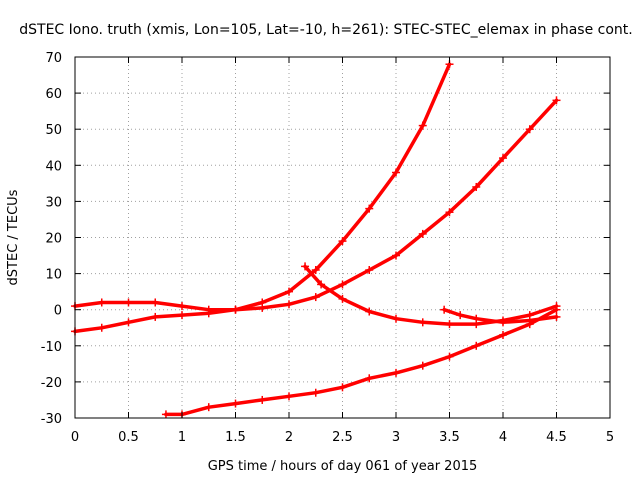  What do you see at coordinates (182, 437) in the screenshot?
I see `x-tick-label: 1` at bounding box center [182, 437].